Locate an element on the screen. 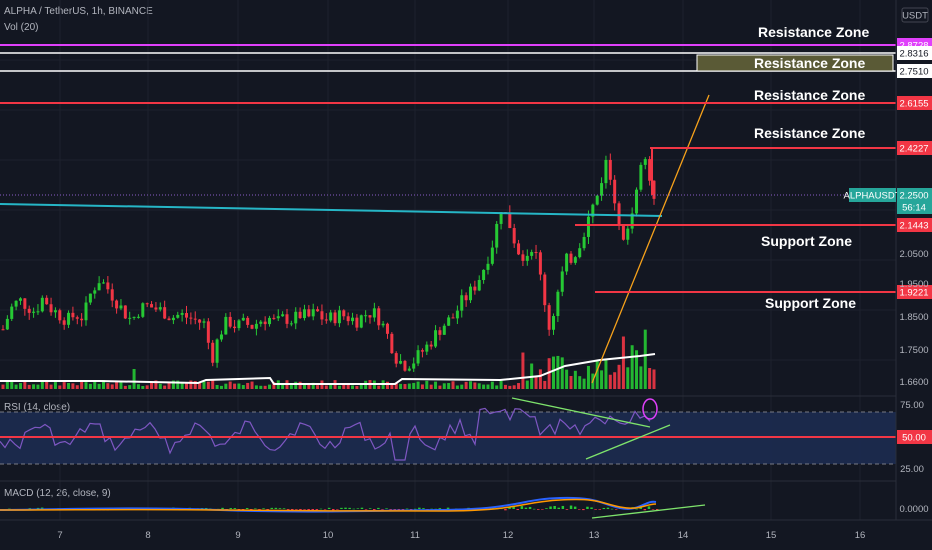 Image resolution: width=932 pixels, height=550 pixels. price-axis is located at coordinates (914, 275).